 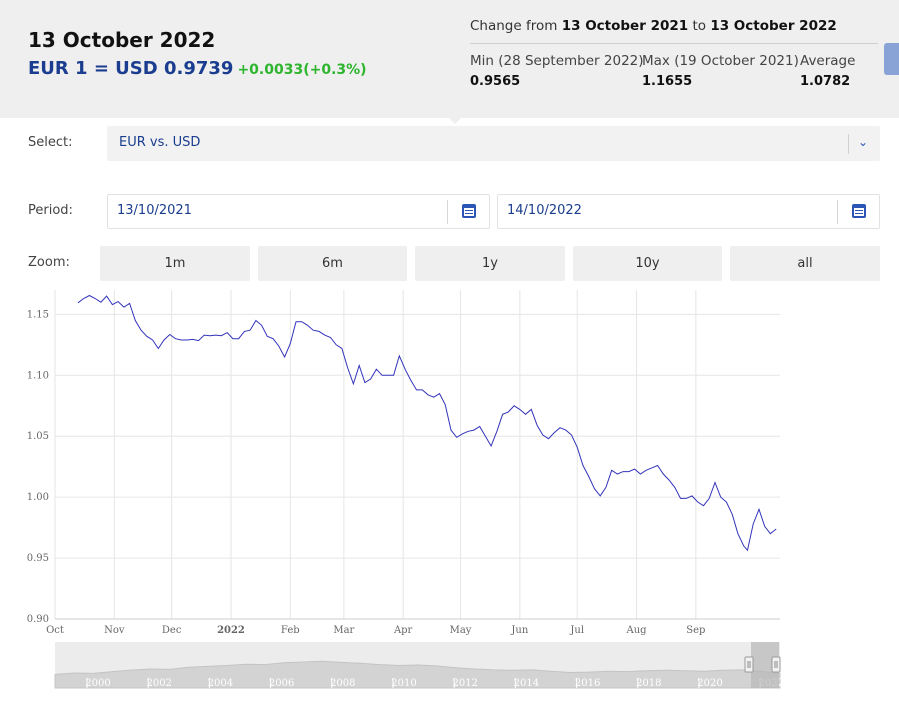 I want to click on navigator-year-label: 2006, so click(x=281, y=683).